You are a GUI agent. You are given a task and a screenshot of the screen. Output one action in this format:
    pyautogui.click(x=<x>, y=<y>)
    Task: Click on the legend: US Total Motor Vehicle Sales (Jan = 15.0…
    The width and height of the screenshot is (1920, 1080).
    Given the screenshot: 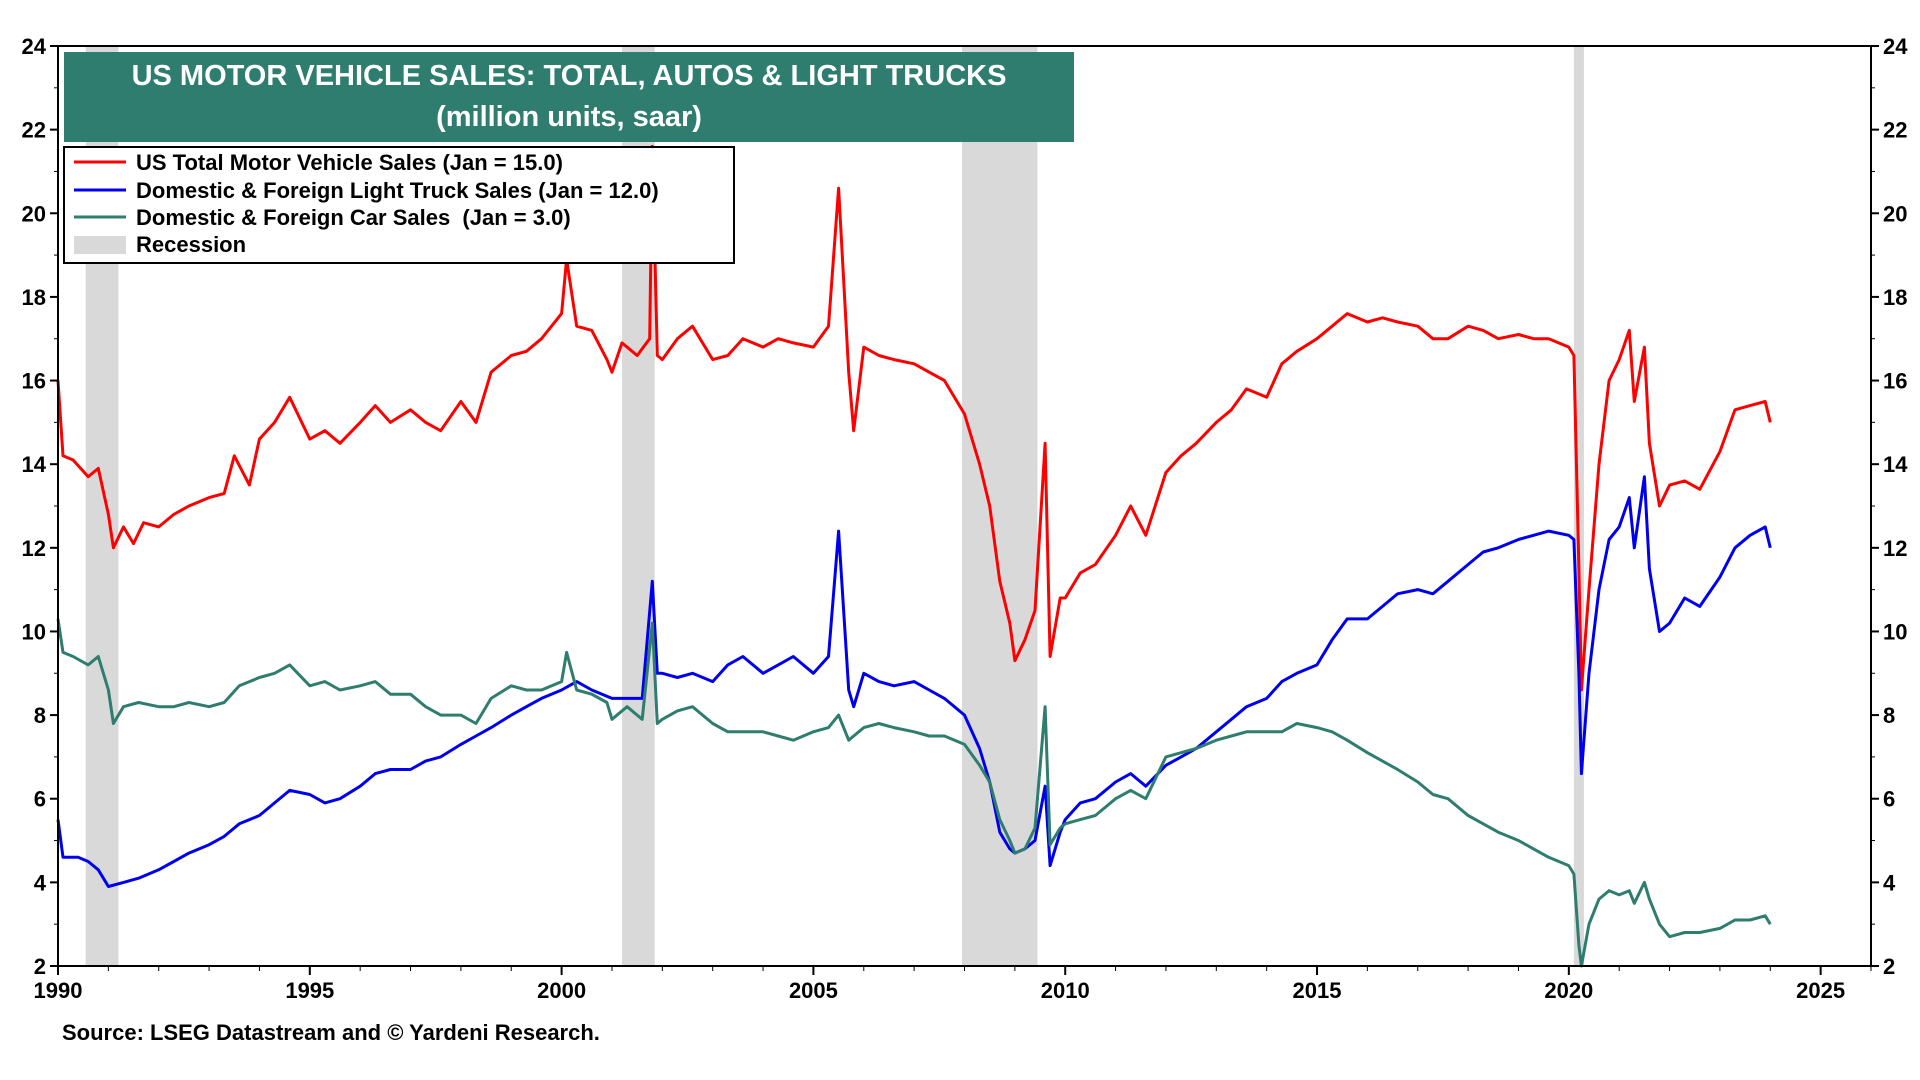 What is the action you would take?
    pyautogui.click(x=399, y=205)
    